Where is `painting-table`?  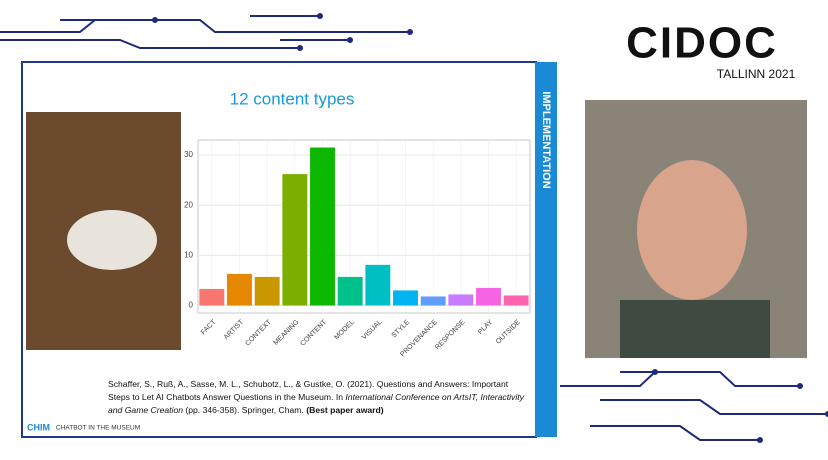
painting-table is located at coordinates (112, 240).